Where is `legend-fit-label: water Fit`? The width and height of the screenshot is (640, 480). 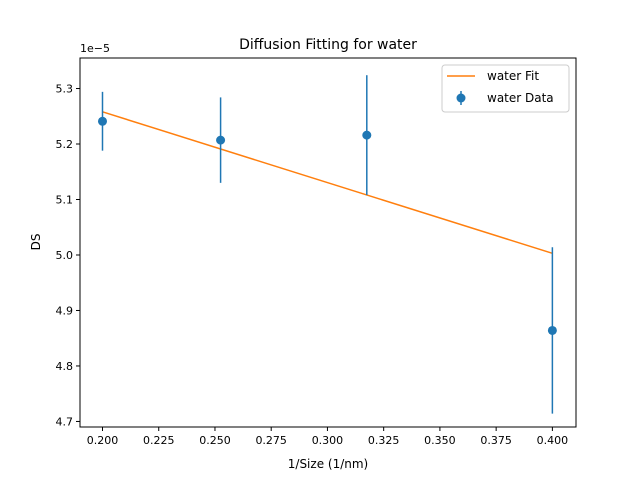 legend-fit-label: water Fit is located at coordinates (513, 76).